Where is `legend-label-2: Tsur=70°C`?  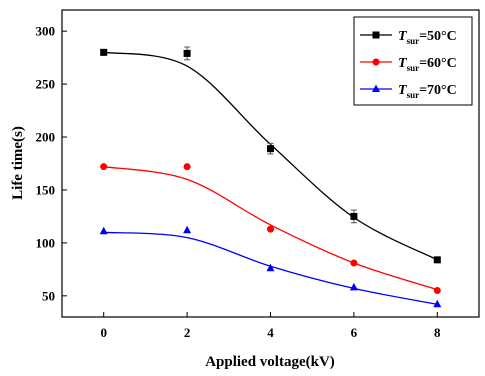
legend-label-2: Tsur=70°C is located at coordinates (427, 91).